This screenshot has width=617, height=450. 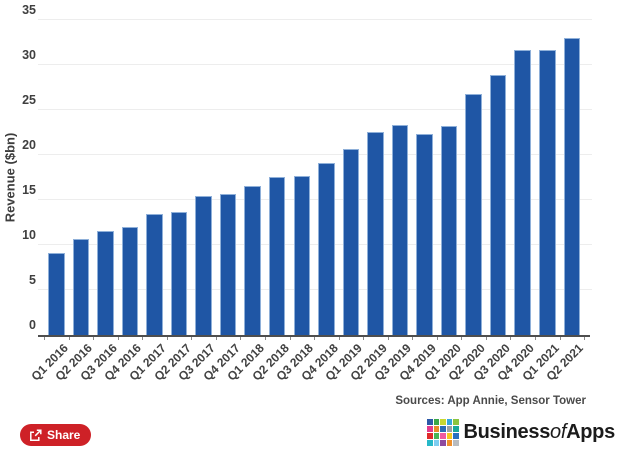 I want to click on bar-q2-2020, so click(x=473, y=214).